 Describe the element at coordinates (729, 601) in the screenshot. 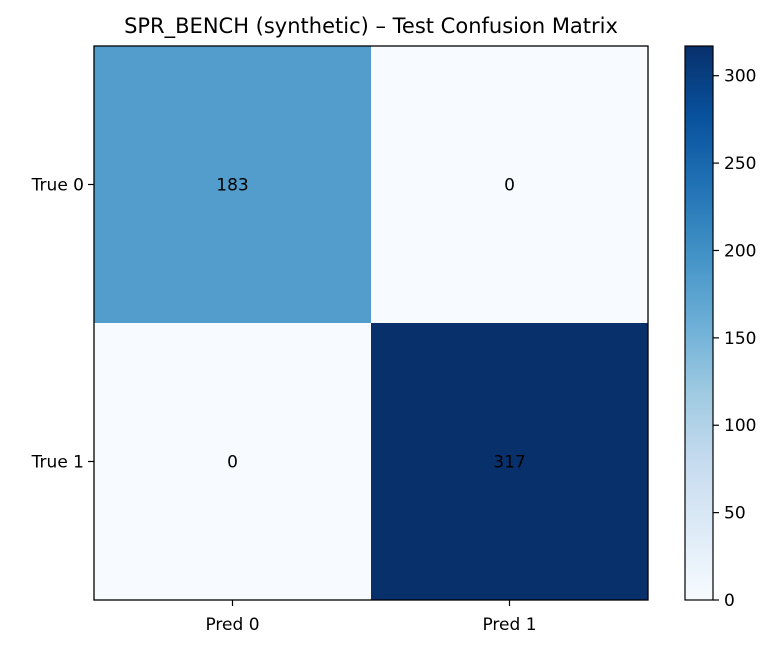

I see `colorbar-tick-label-0: 0` at that location.